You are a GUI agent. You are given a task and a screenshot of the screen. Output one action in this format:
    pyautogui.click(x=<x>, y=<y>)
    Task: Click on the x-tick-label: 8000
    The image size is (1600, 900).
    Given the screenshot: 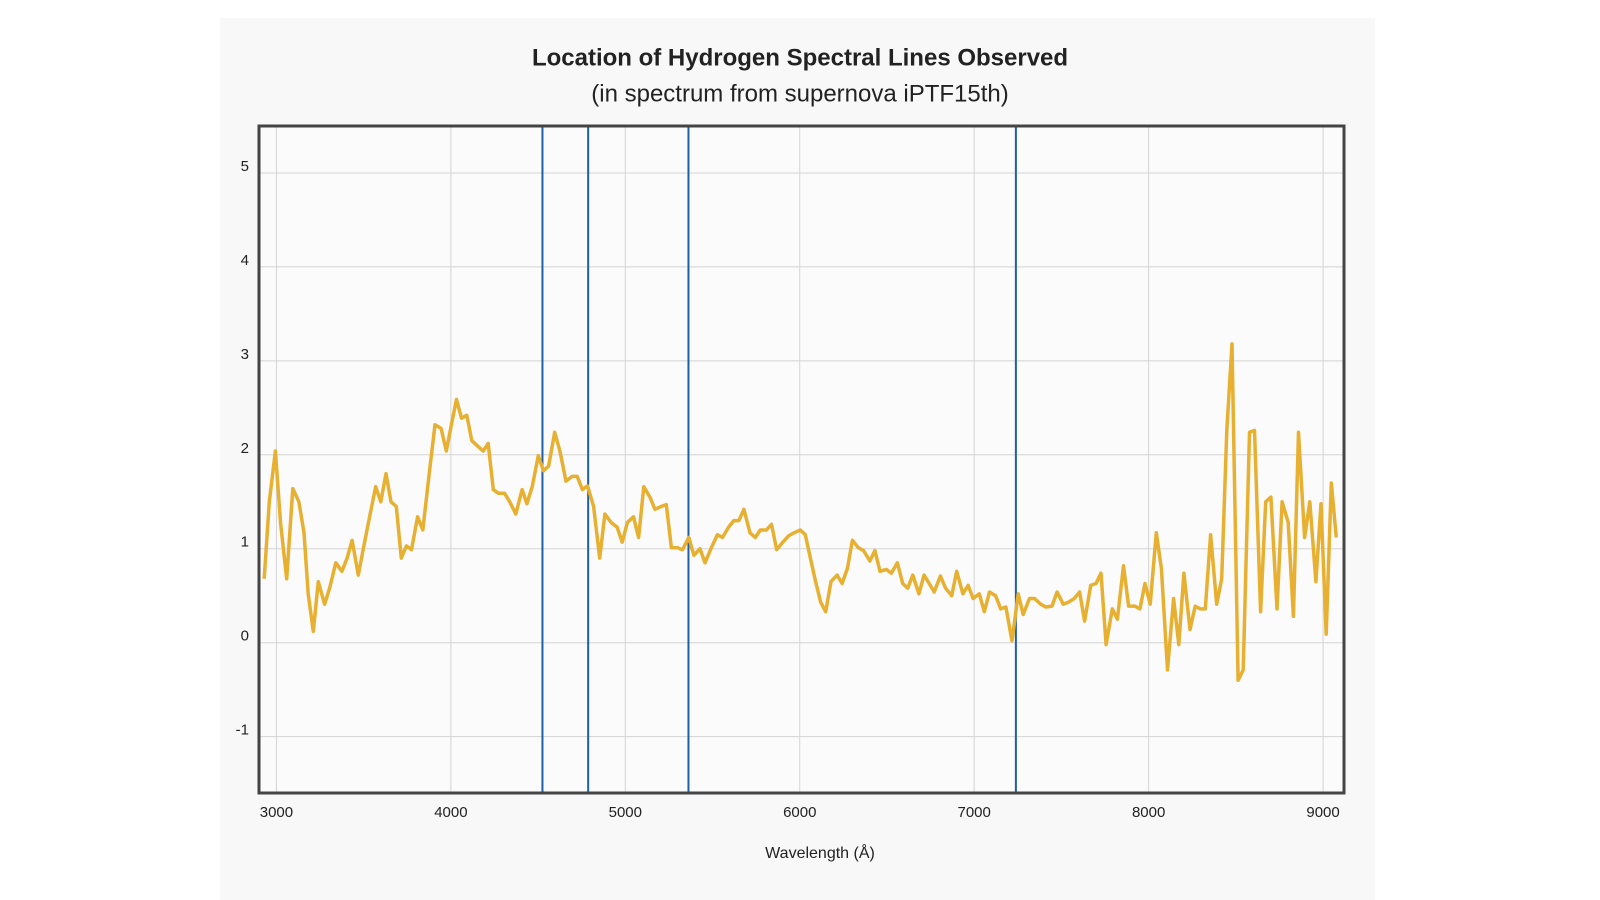 What is the action you would take?
    pyautogui.click(x=1148, y=812)
    